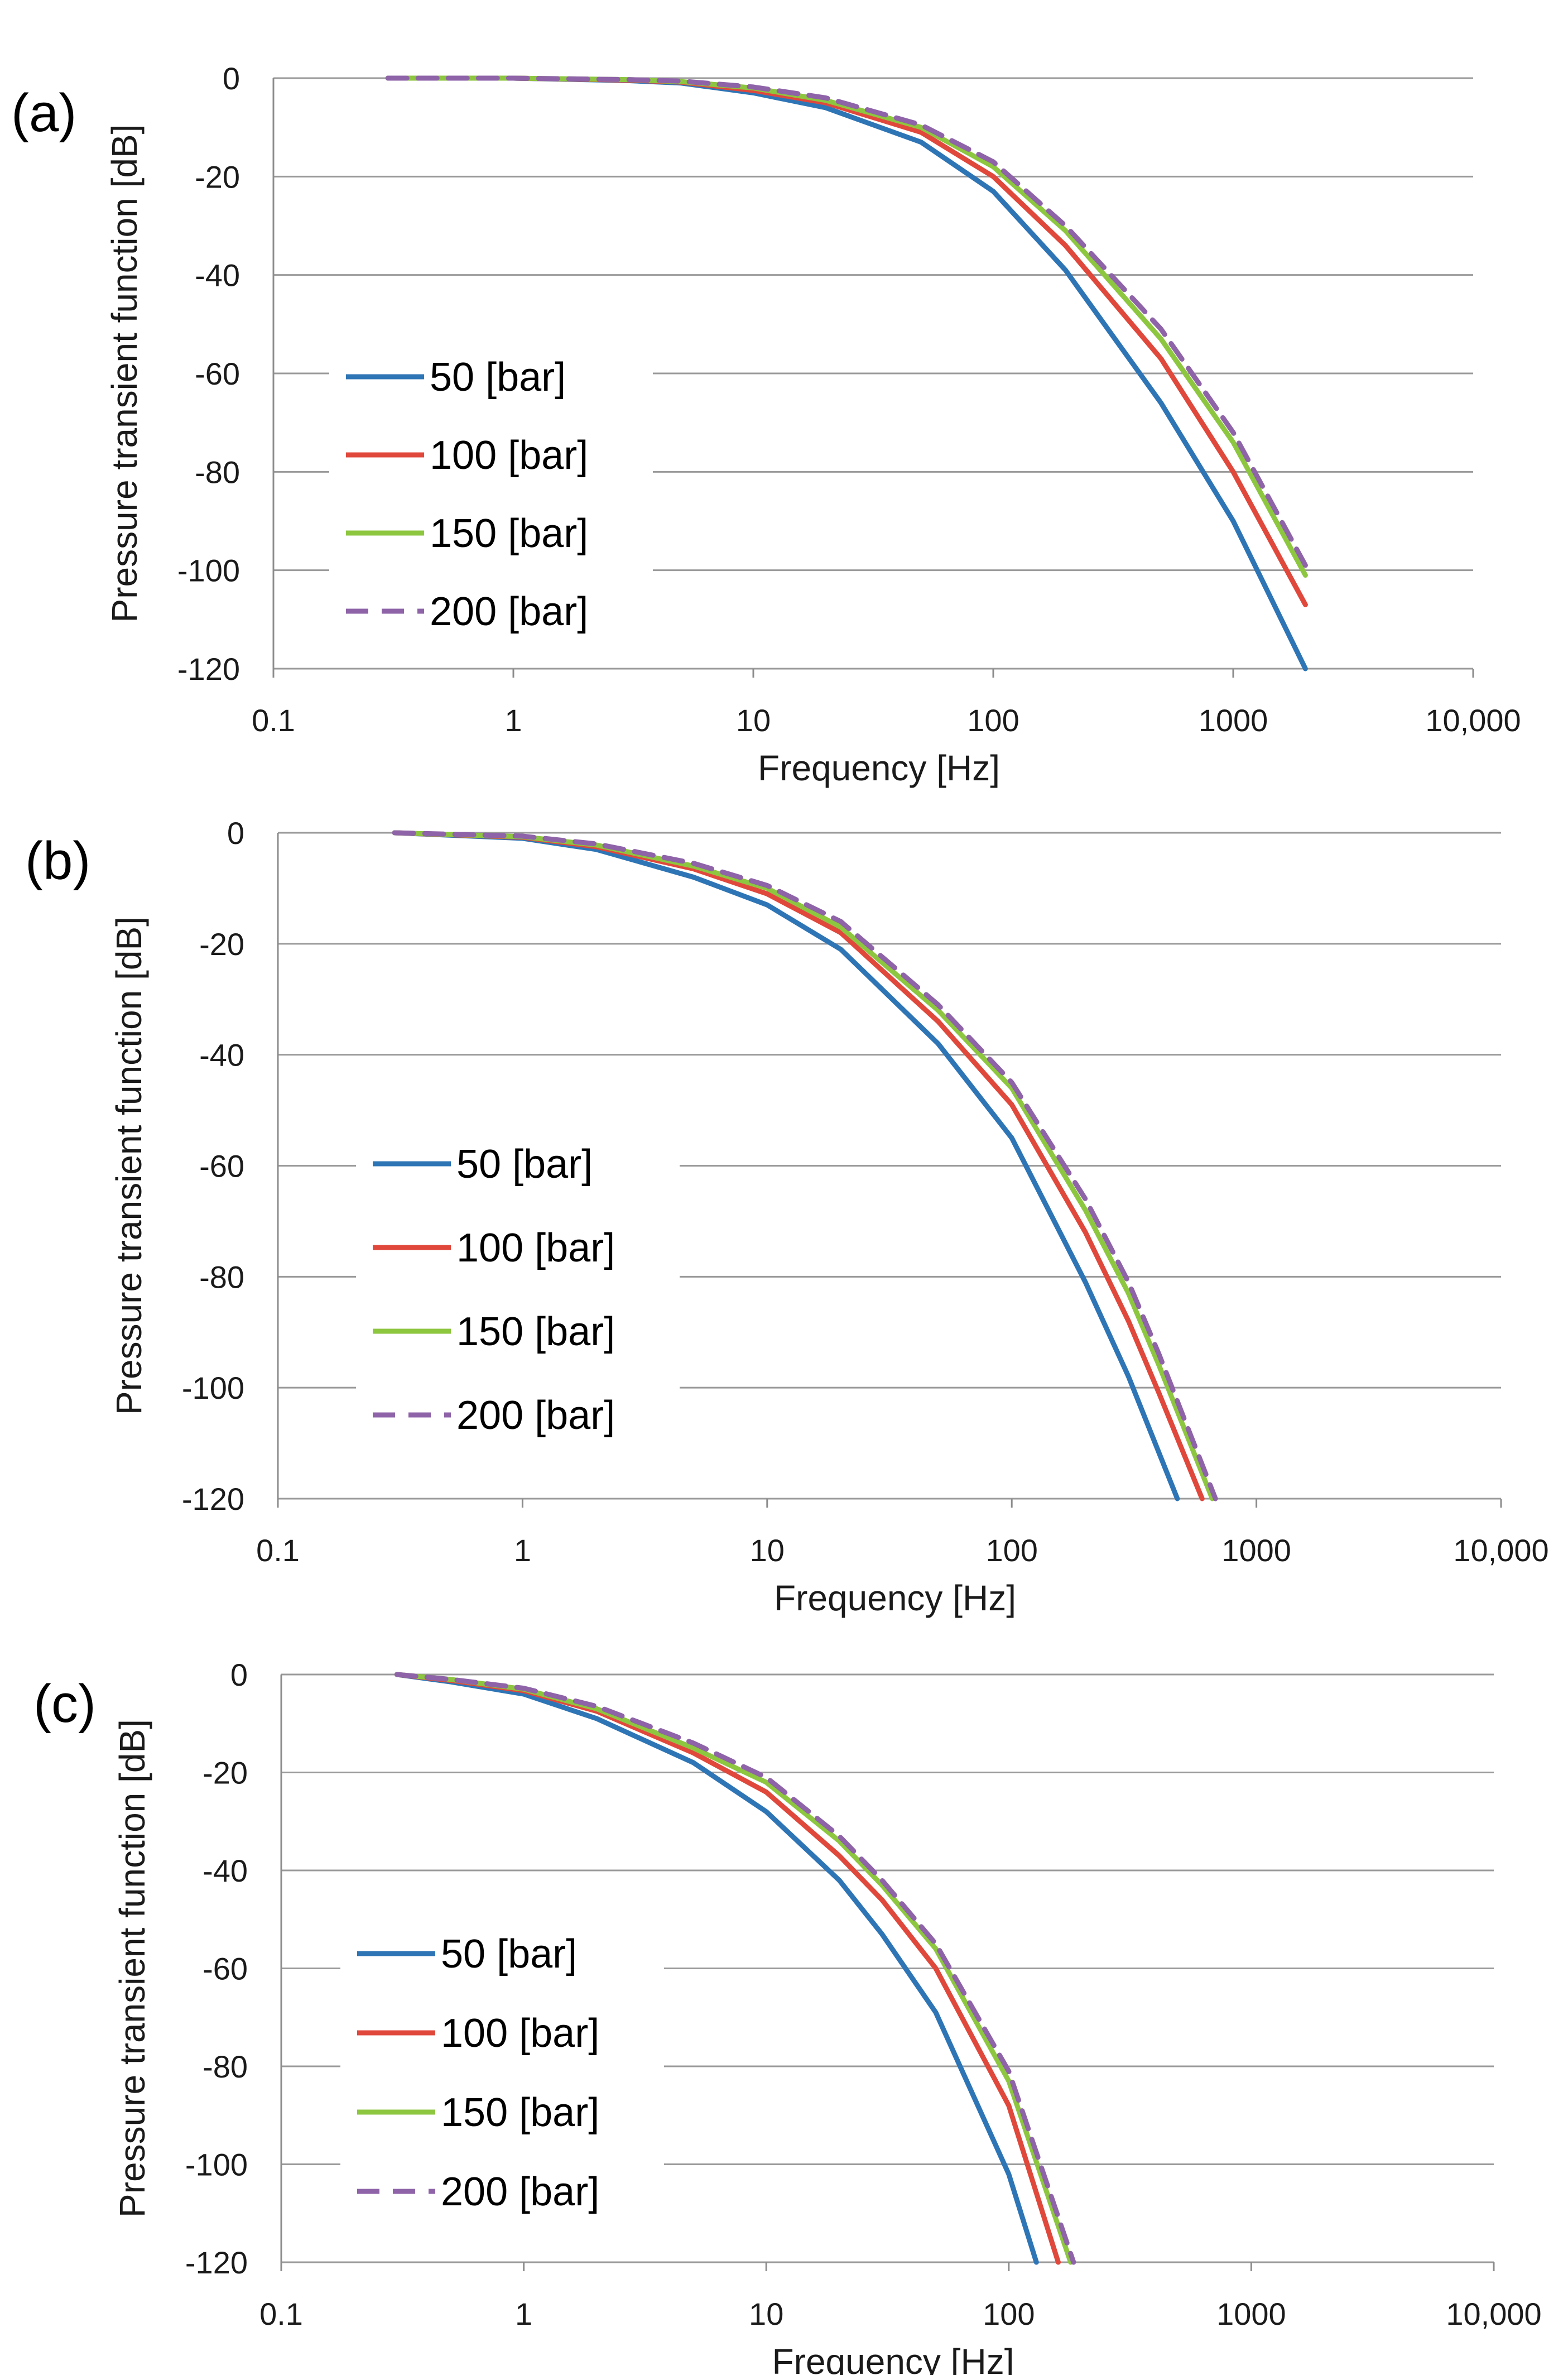 This screenshot has width=1568, height=2375. What do you see at coordinates (64, 1704) in the screenshot?
I see `panel-label: (c)` at bounding box center [64, 1704].